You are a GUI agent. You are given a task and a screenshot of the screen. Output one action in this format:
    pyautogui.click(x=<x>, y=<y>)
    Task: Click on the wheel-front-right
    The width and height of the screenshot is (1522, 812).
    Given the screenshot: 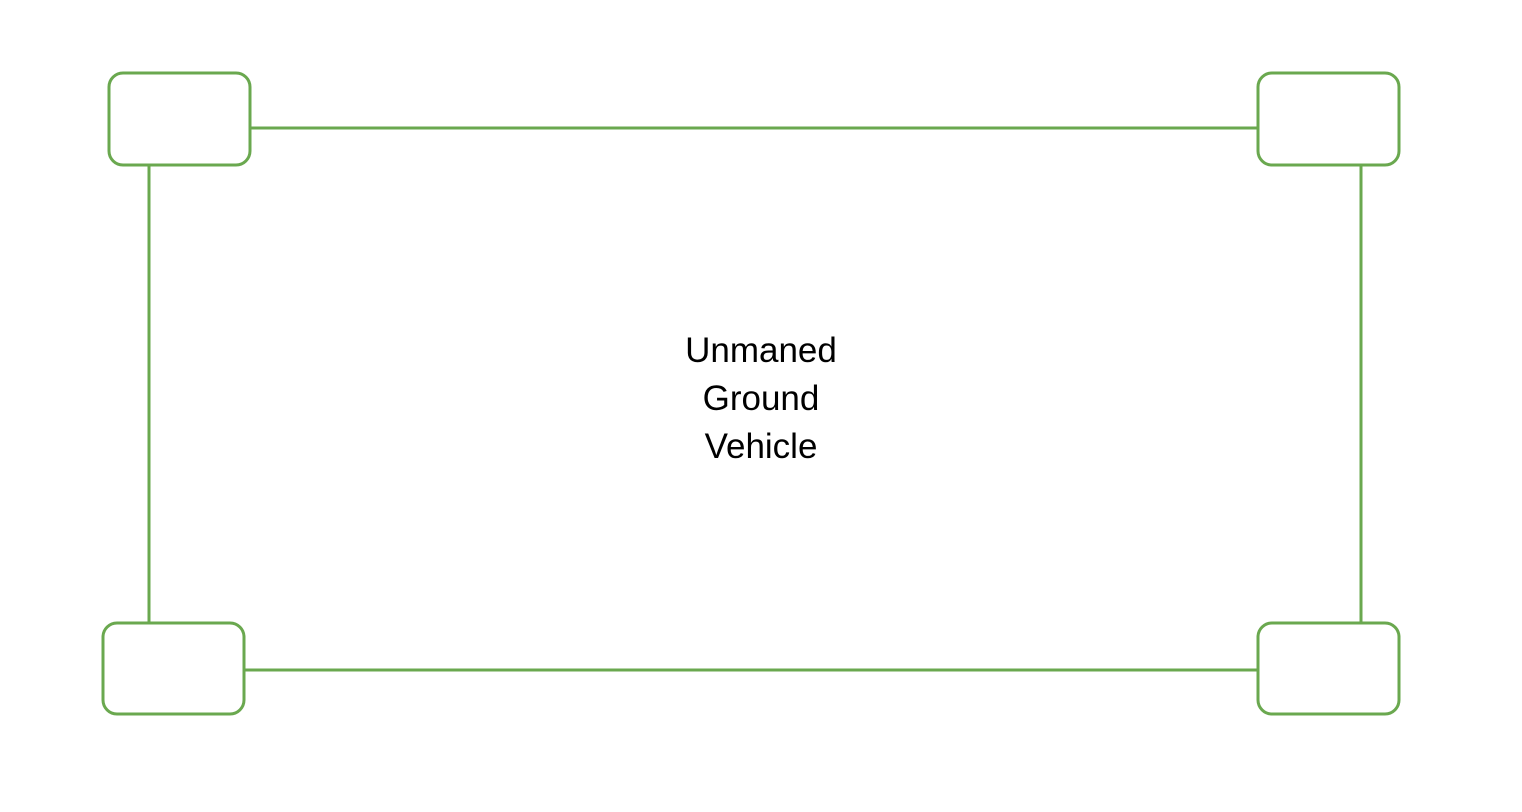 What is the action you would take?
    pyautogui.click(x=1328, y=119)
    